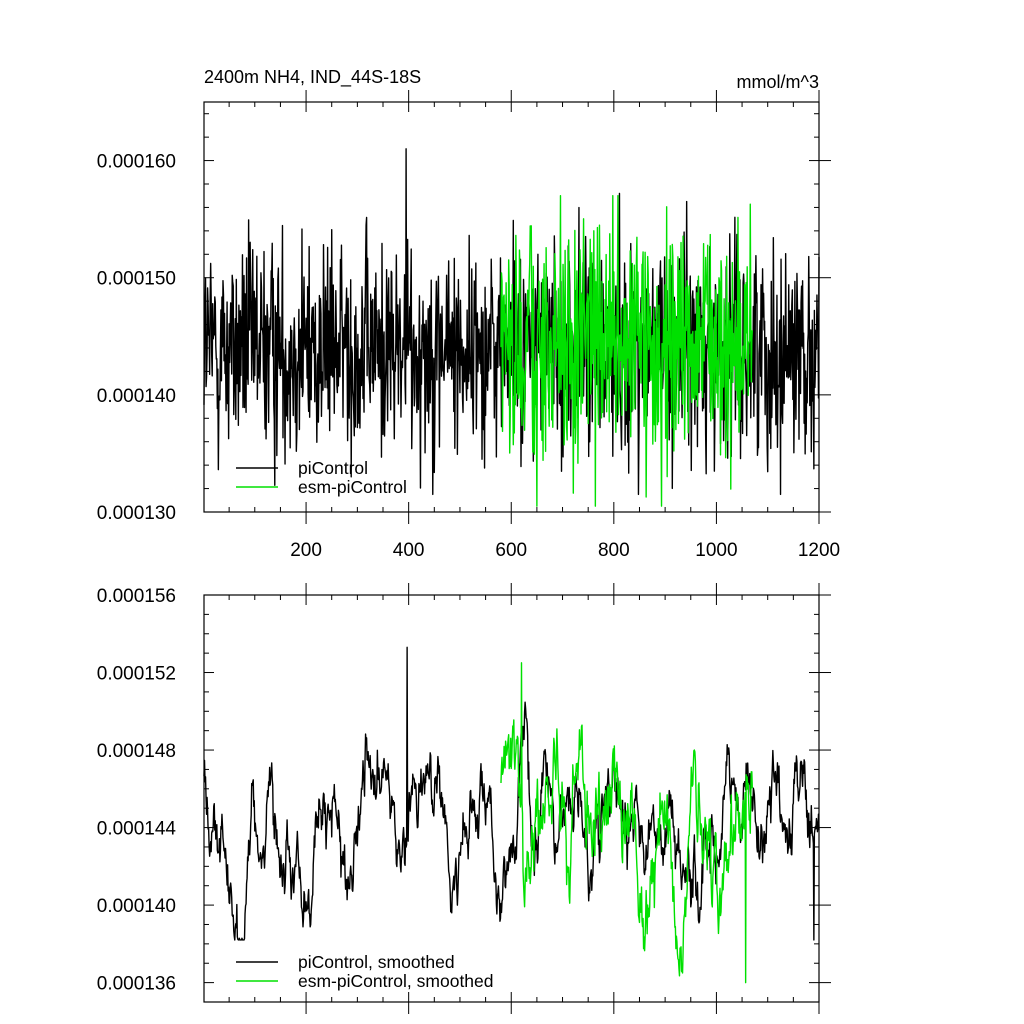 Image resolution: width=1024 pixels, height=1024 pixels. What do you see at coordinates (136, 162) in the screenshot?
I see `y-tick-label: 0.000160` at bounding box center [136, 162].